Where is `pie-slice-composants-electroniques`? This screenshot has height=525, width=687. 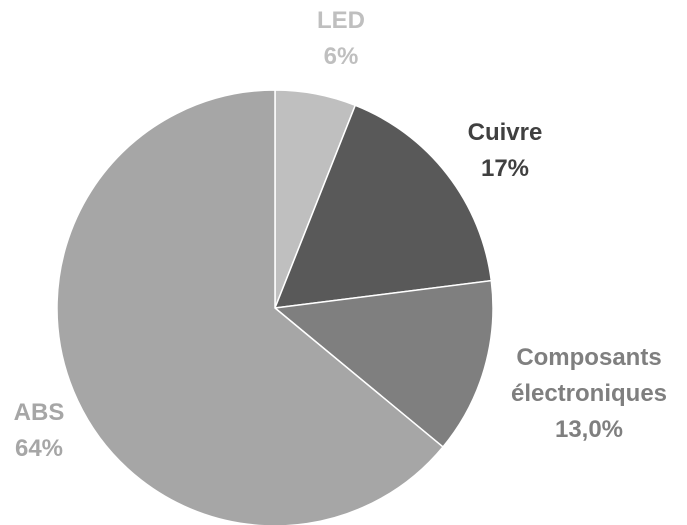 pie-slice-composants-electroniques is located at coordinates (383, 364).